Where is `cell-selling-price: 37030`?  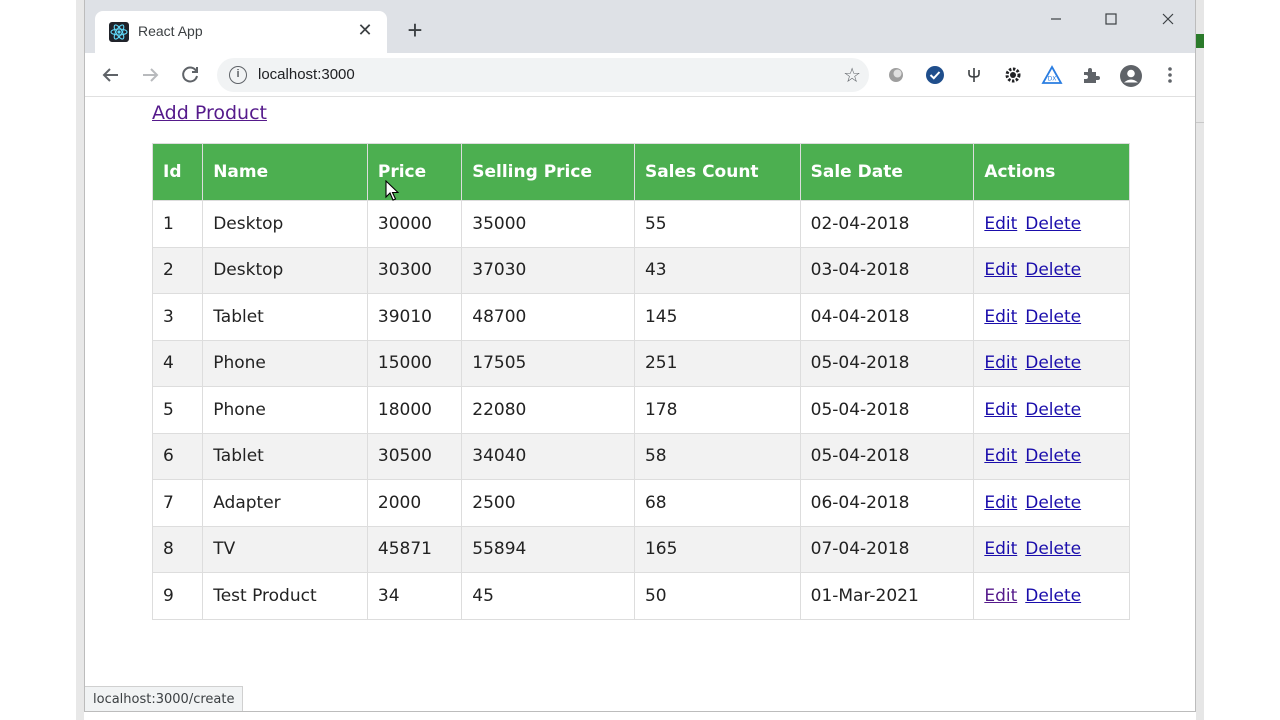 cell-selling-price: 37030 is located at coordinates (548, 270).